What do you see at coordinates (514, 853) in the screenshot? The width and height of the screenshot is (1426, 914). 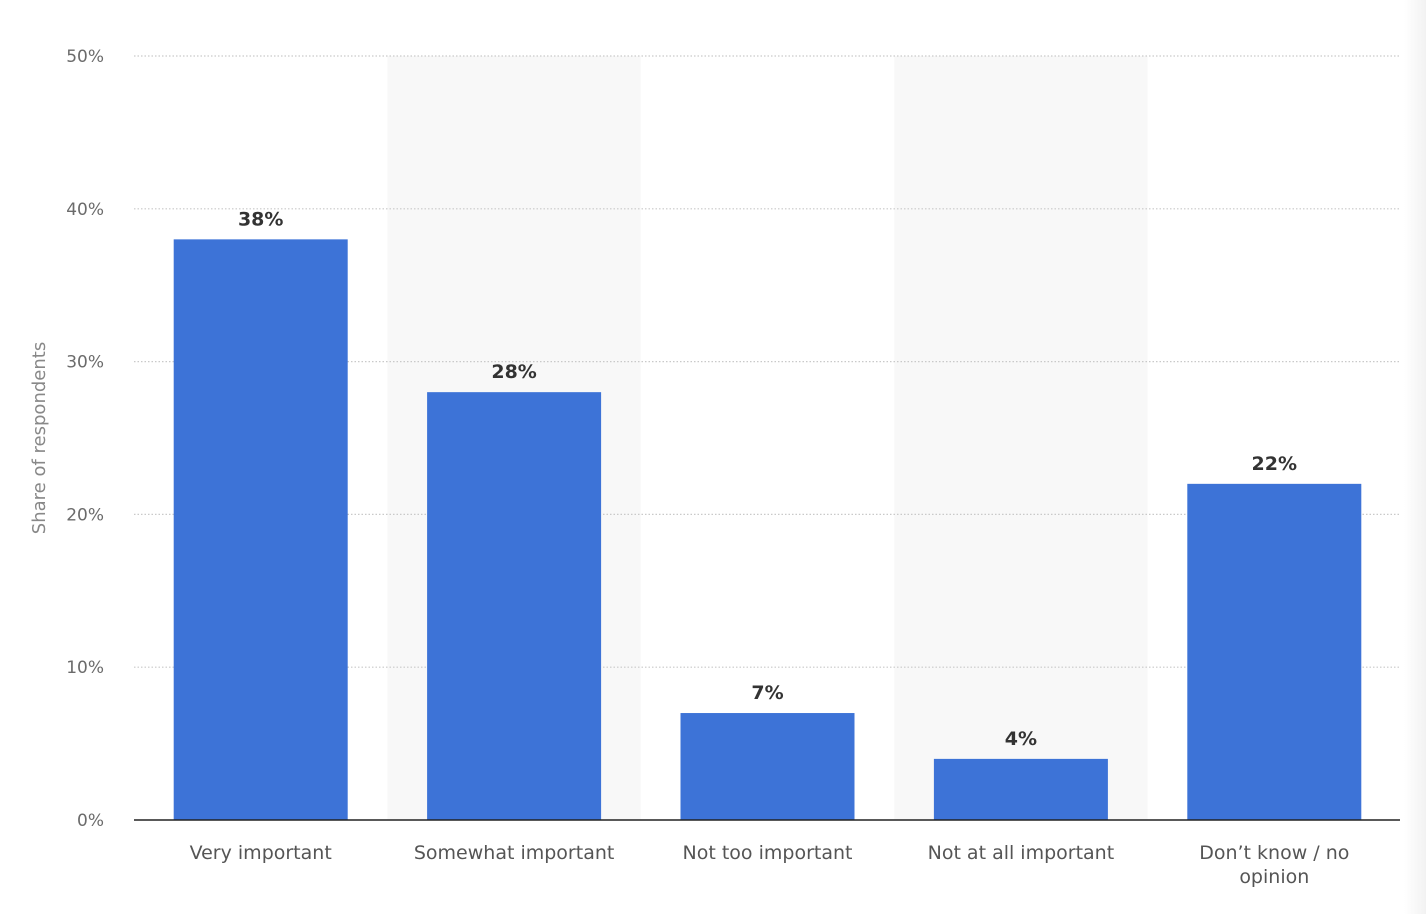 I see `x-tick-label: Somewhat important` at bounding box center [514, 853].